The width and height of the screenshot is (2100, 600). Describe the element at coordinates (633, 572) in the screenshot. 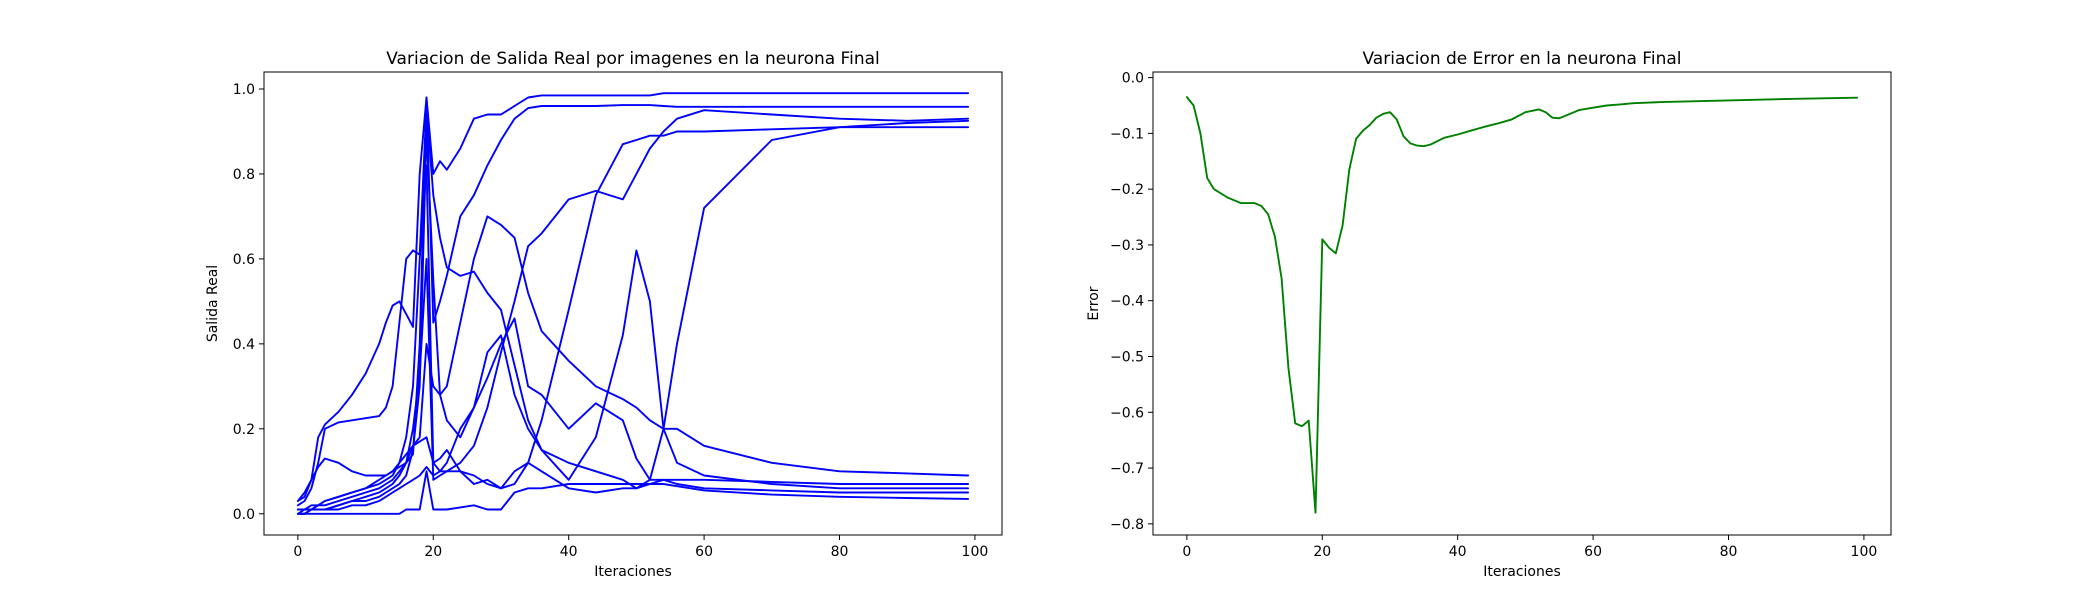

I see `x-axis-label-salida-real: Iteraciones` at that location.